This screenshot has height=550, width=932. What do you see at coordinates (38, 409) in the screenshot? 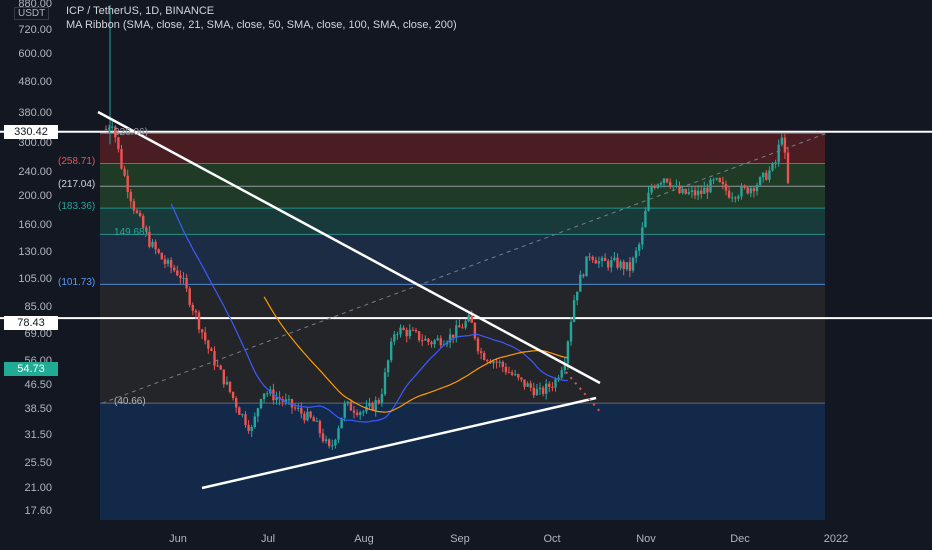
I see `y-axis-tick: 38.50` at bounding box center [38, 409].